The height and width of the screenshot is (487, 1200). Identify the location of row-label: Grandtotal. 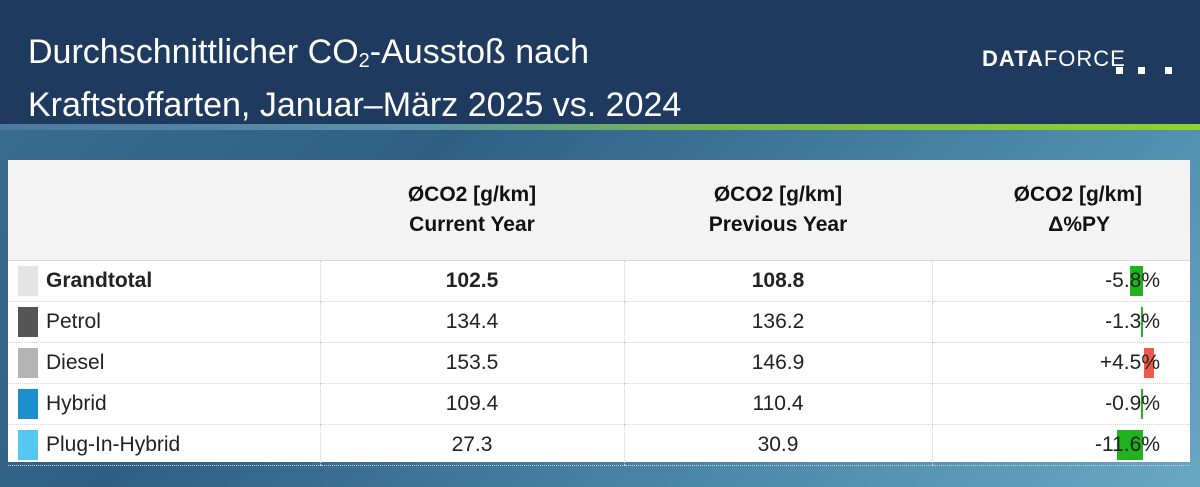
(99, 280).